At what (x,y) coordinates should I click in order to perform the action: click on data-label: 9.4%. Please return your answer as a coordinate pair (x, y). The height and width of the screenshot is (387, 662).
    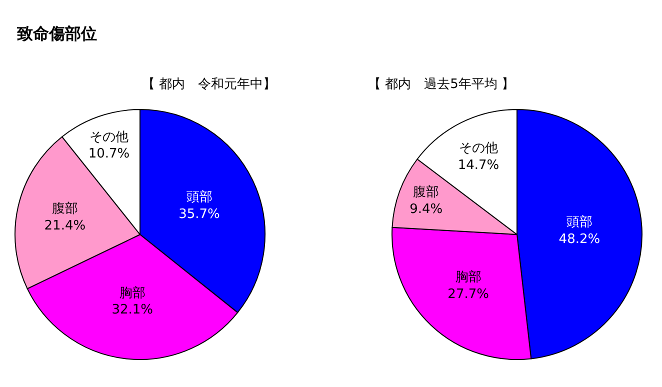
    Looking at the image, I should click on (426, 210).